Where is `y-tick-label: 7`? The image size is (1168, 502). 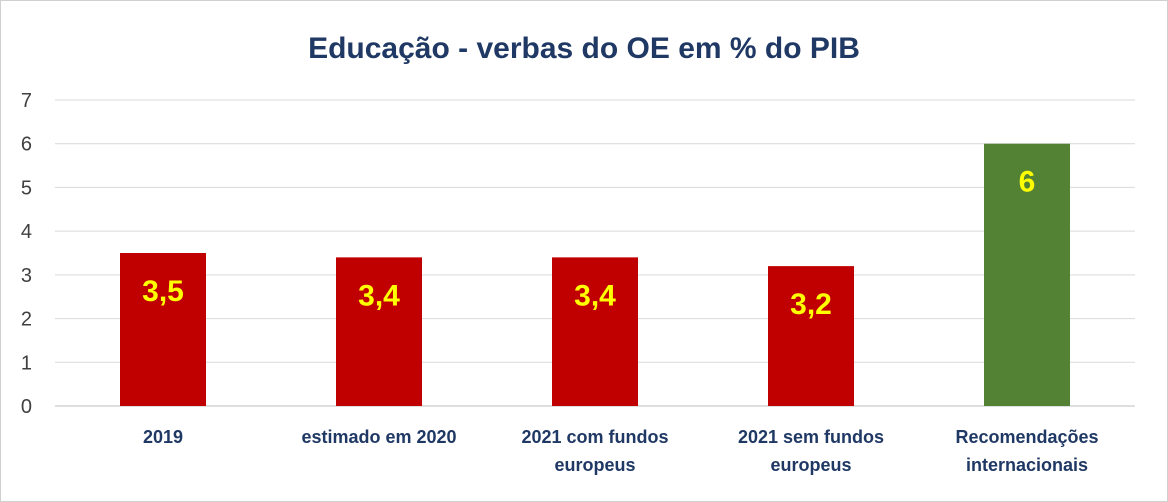 y-tick-label: 7 is located at coordinates (26, 101).